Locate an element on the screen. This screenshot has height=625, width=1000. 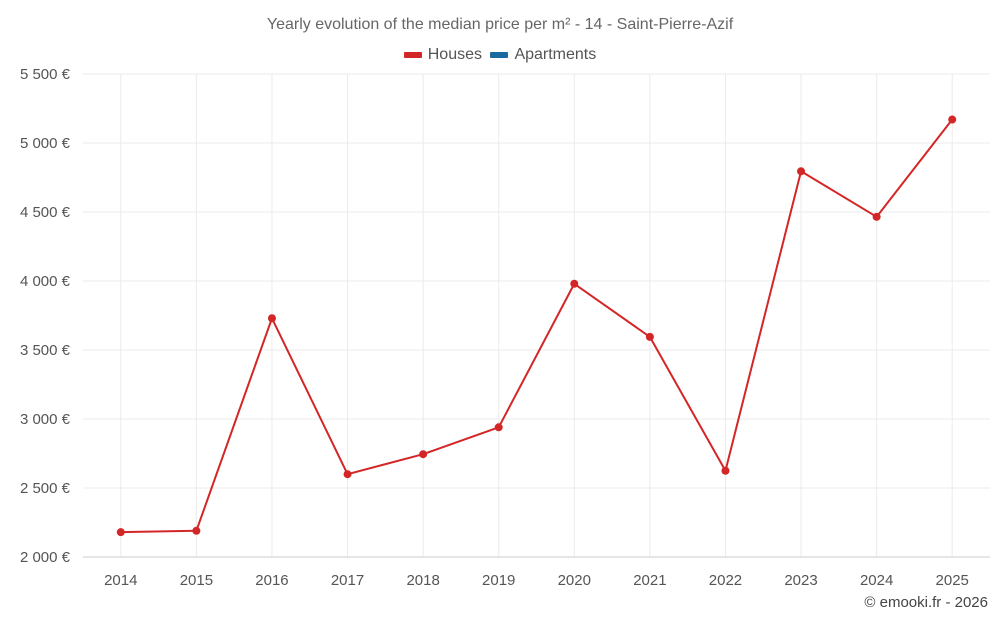
x-tick-label: 2020 is located at coordinates (574, 580).